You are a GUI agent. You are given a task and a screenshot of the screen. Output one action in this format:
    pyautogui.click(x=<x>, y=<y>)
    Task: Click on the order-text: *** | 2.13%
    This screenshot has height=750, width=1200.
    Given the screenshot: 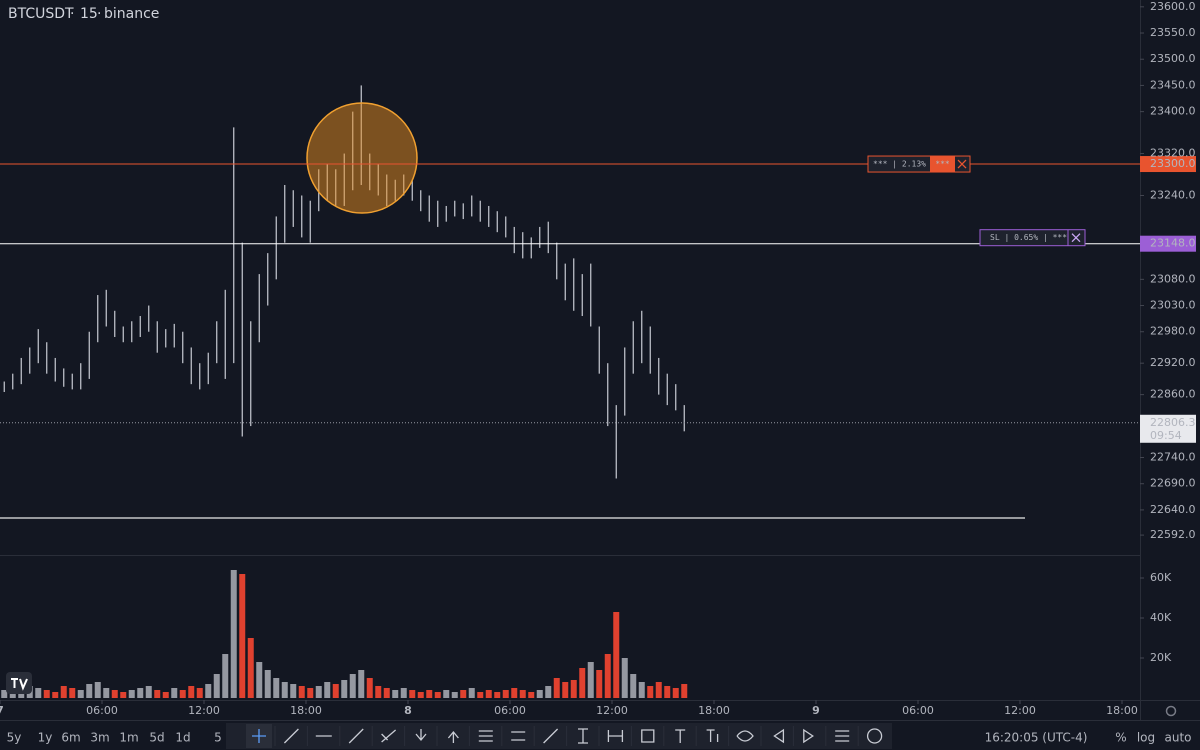 What is the action you would take?
    pyautogui.click(x=899, y=164)
    